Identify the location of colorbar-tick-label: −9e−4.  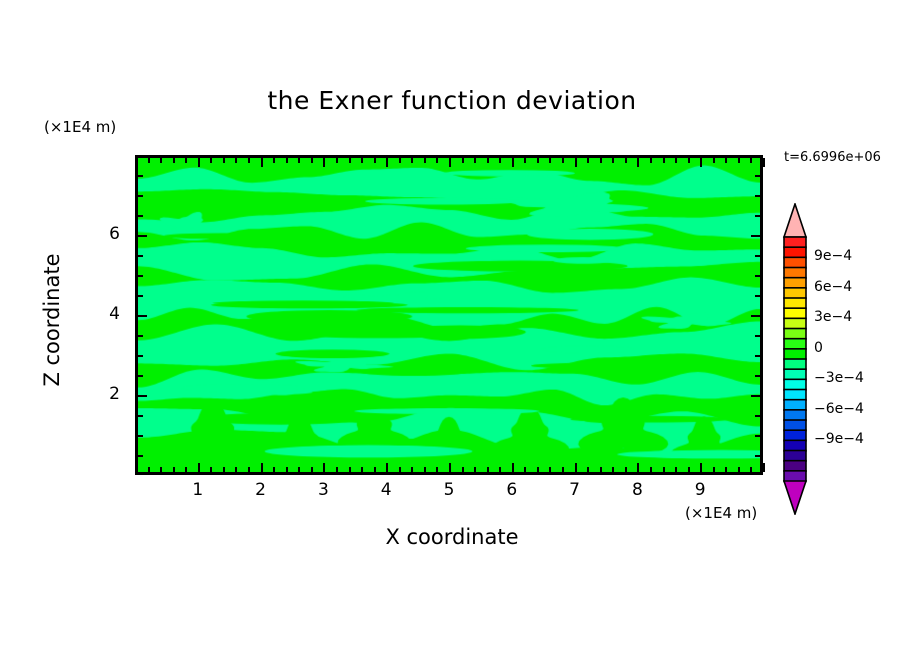
(839, 439).